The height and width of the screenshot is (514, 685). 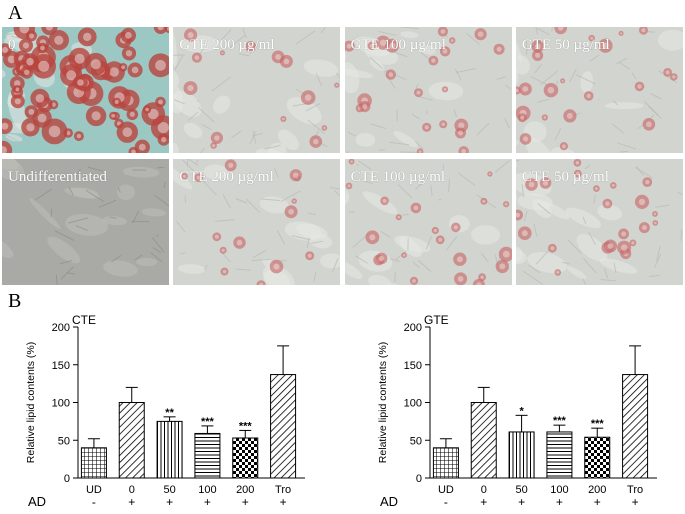 I want to click on micrograph-label: GTE 100 µg/ml, so click(x=398, y=45).